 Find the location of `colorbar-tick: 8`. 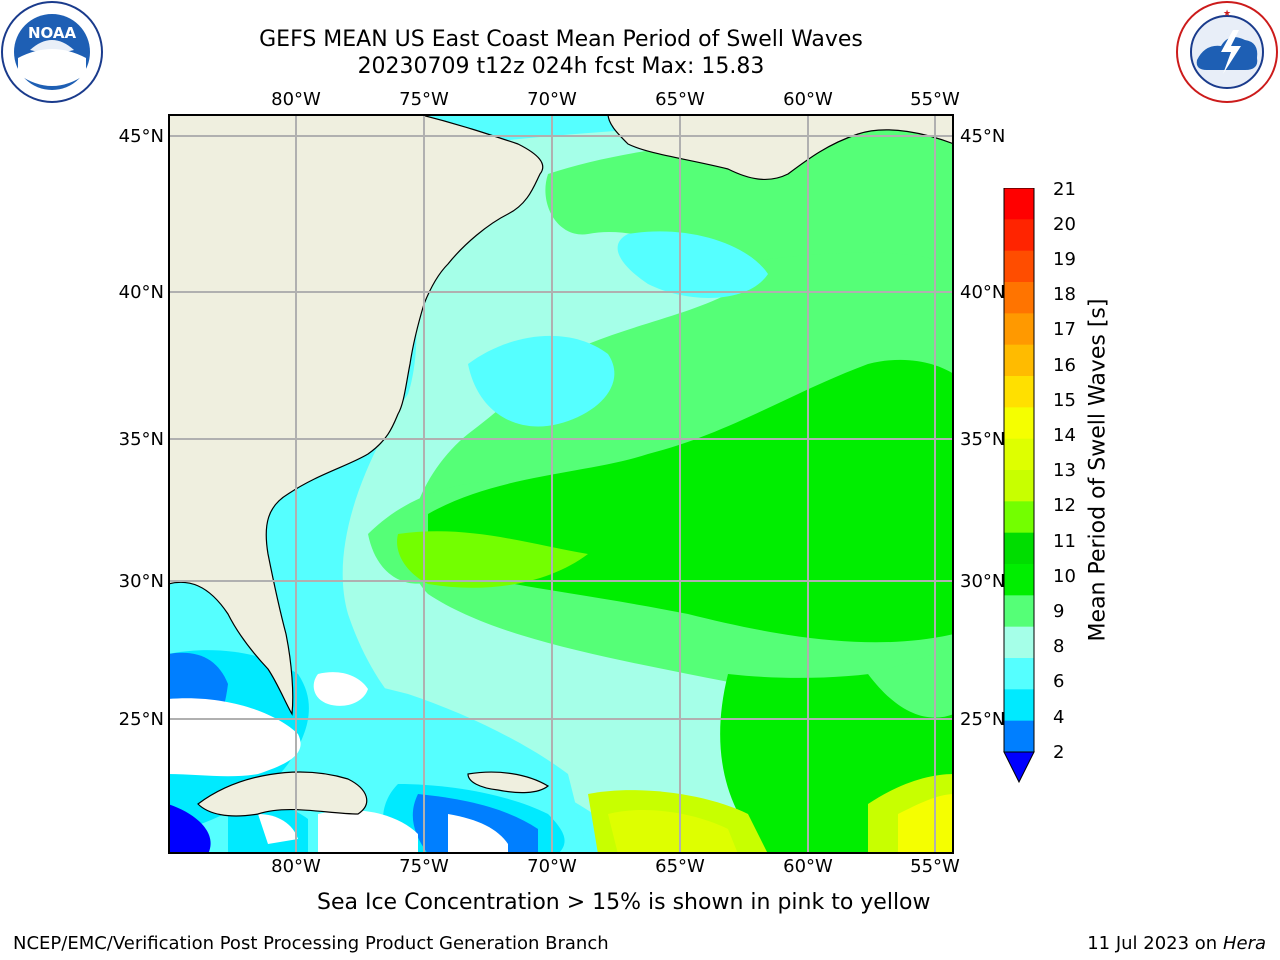

colorbar-tick: 8 is located at coordinates (1059, 646).